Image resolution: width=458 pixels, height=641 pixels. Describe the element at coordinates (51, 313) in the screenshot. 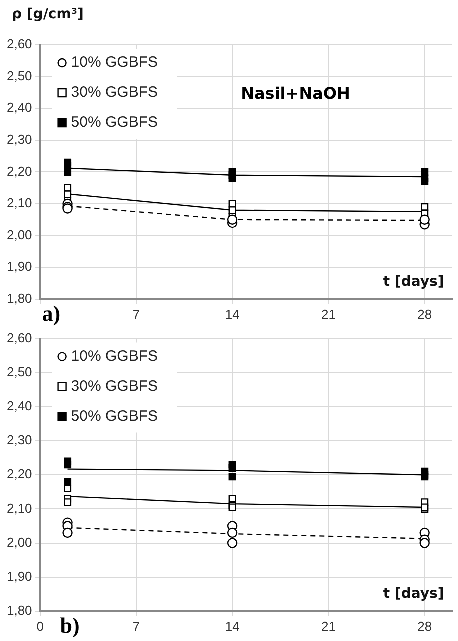

I see `text: a)` at that location.